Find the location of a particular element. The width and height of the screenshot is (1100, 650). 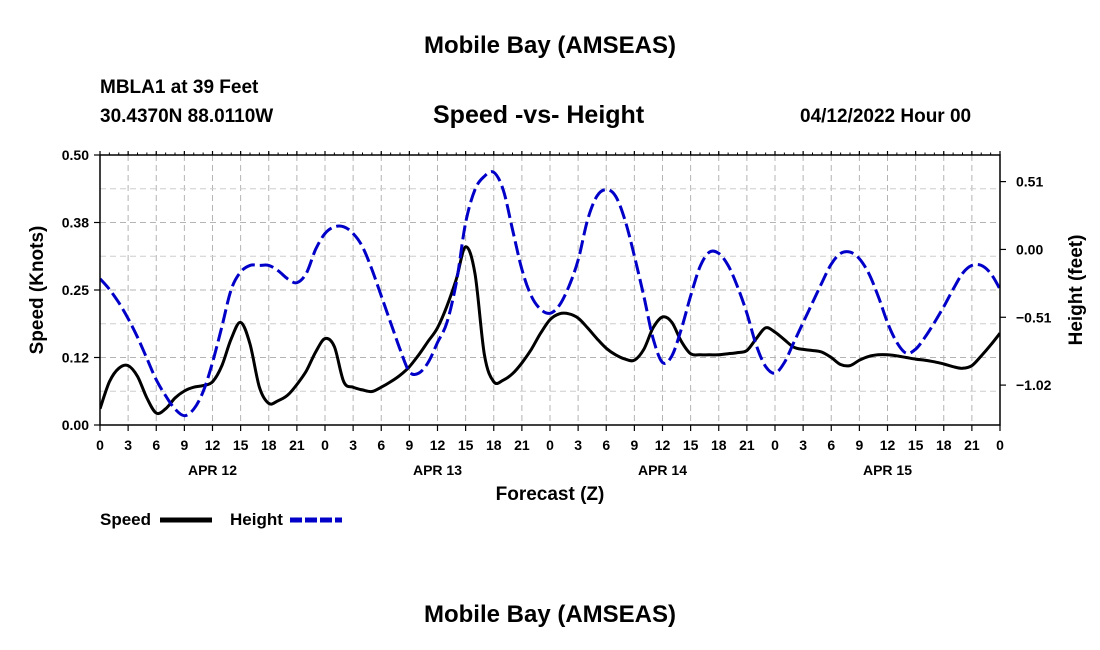

x-axis-label: Forecast (Z) is located at coordinates (550, 494).